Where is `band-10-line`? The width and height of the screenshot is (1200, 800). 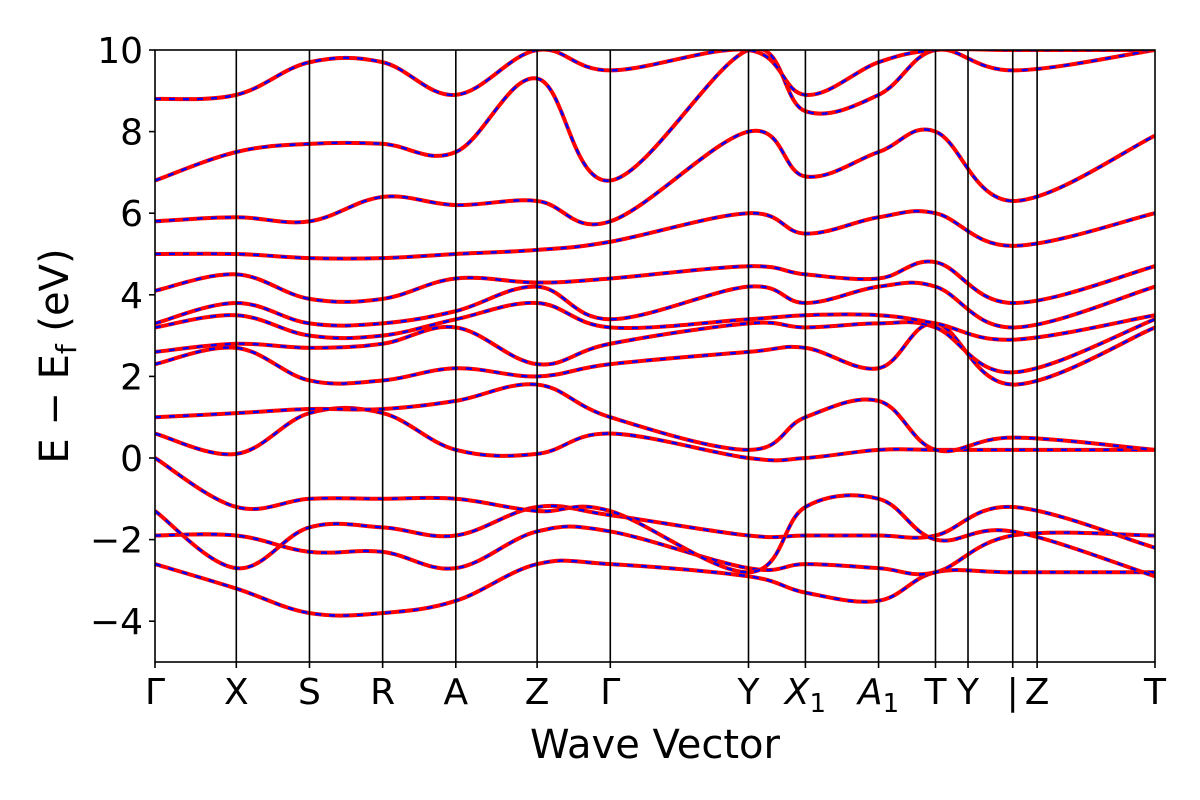 band-10-line is located at coordinates (655, 282).